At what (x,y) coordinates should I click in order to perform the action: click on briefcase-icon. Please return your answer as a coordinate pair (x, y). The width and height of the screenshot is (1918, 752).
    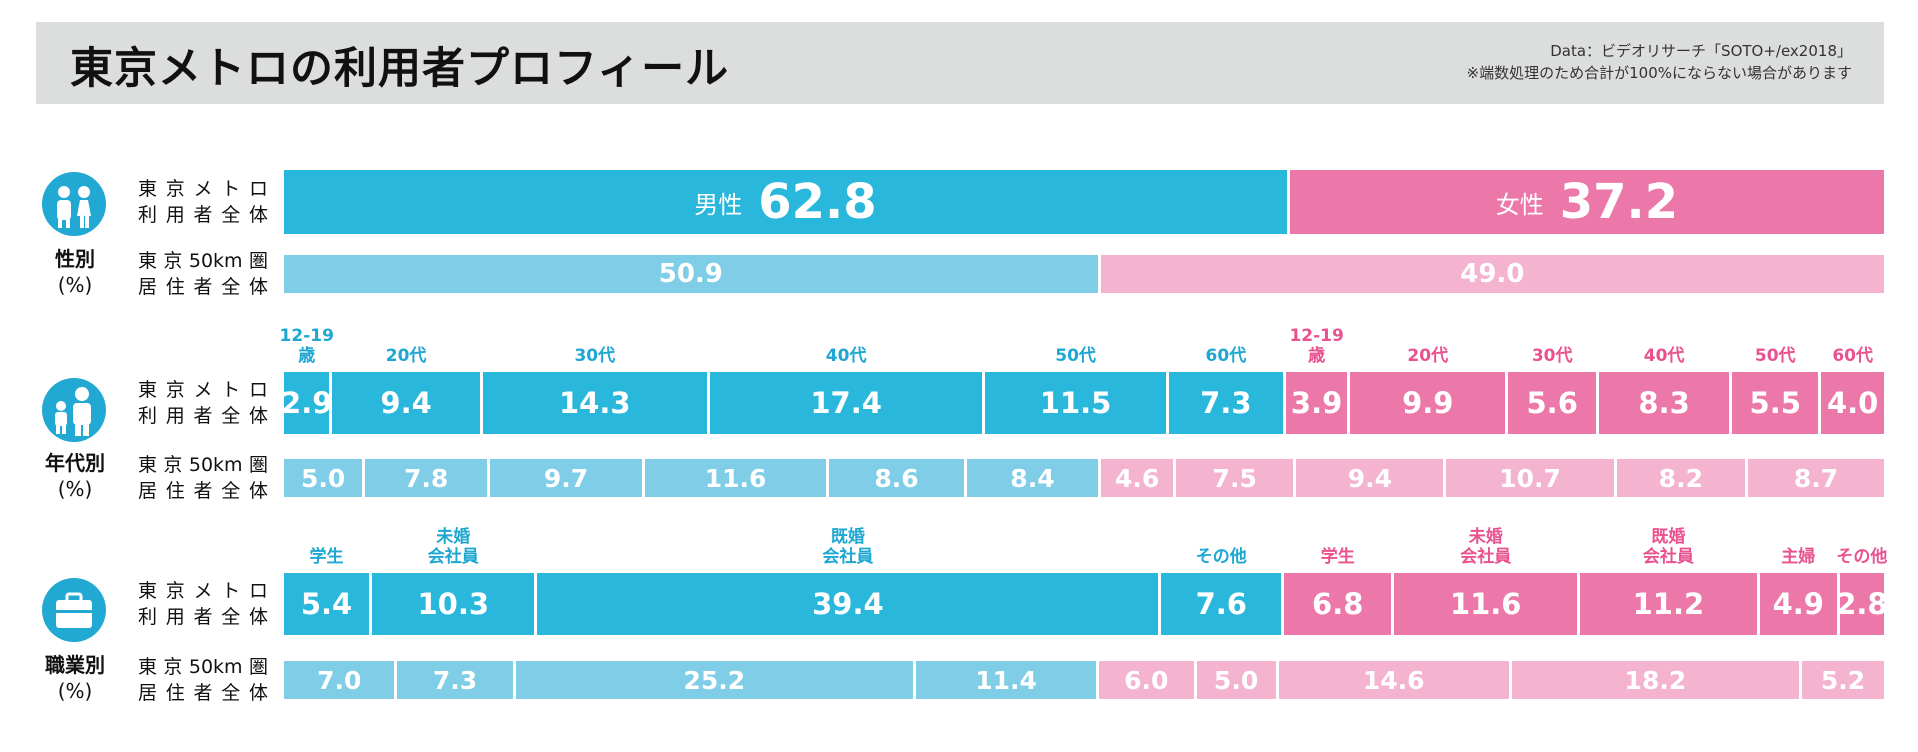
    Looking at the image, I should click on (74, 610).